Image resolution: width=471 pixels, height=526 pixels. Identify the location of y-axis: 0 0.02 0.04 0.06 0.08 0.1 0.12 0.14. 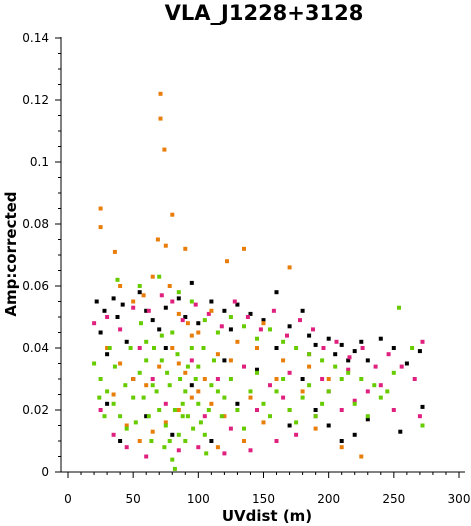
(41, 255).